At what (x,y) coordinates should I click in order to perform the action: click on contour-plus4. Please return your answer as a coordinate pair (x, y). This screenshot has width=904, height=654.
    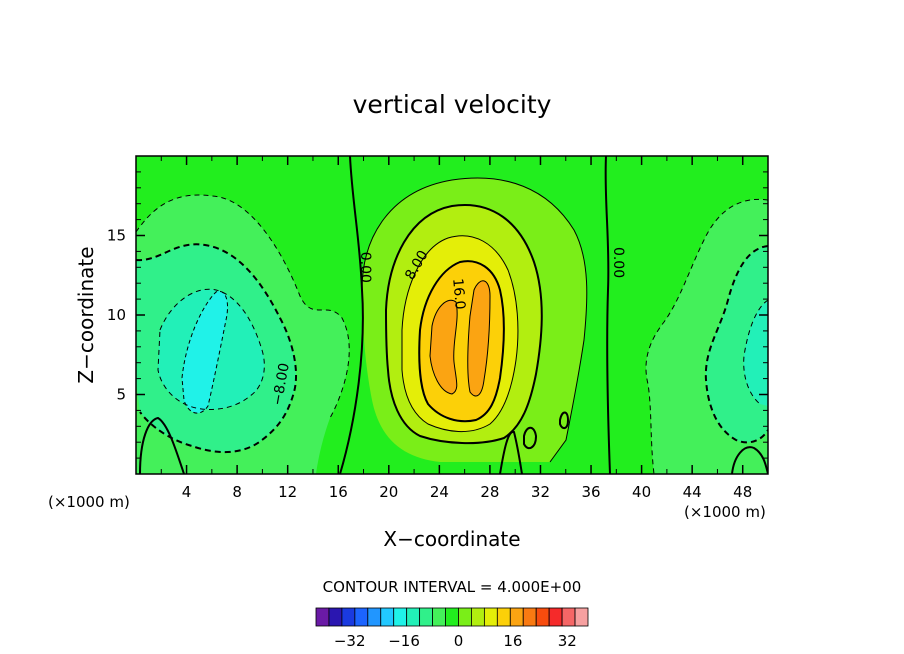
    Looking at the image, I should click on (474, 320).